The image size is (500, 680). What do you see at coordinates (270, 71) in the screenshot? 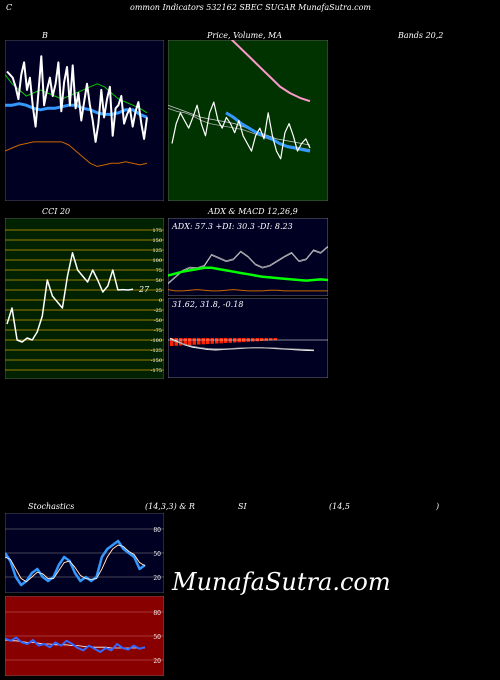
I see `price-trend-line` at bounding box center [270, 71].